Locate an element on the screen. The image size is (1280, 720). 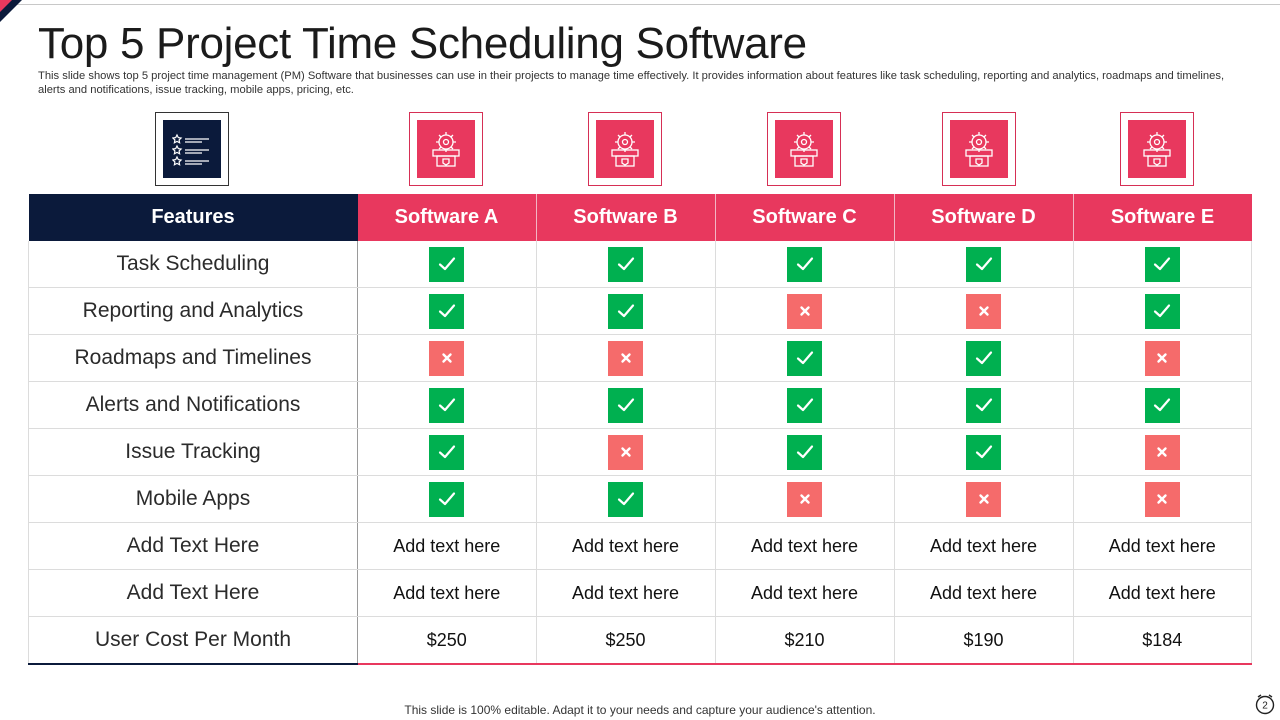
checklist-icon is located at coordinates (192, 149).